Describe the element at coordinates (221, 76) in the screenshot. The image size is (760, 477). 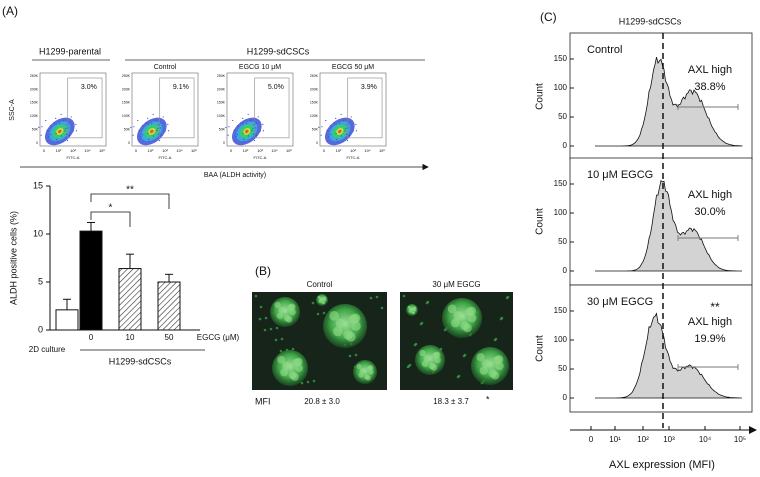
I see `y-tick-label: 250K` at that location.